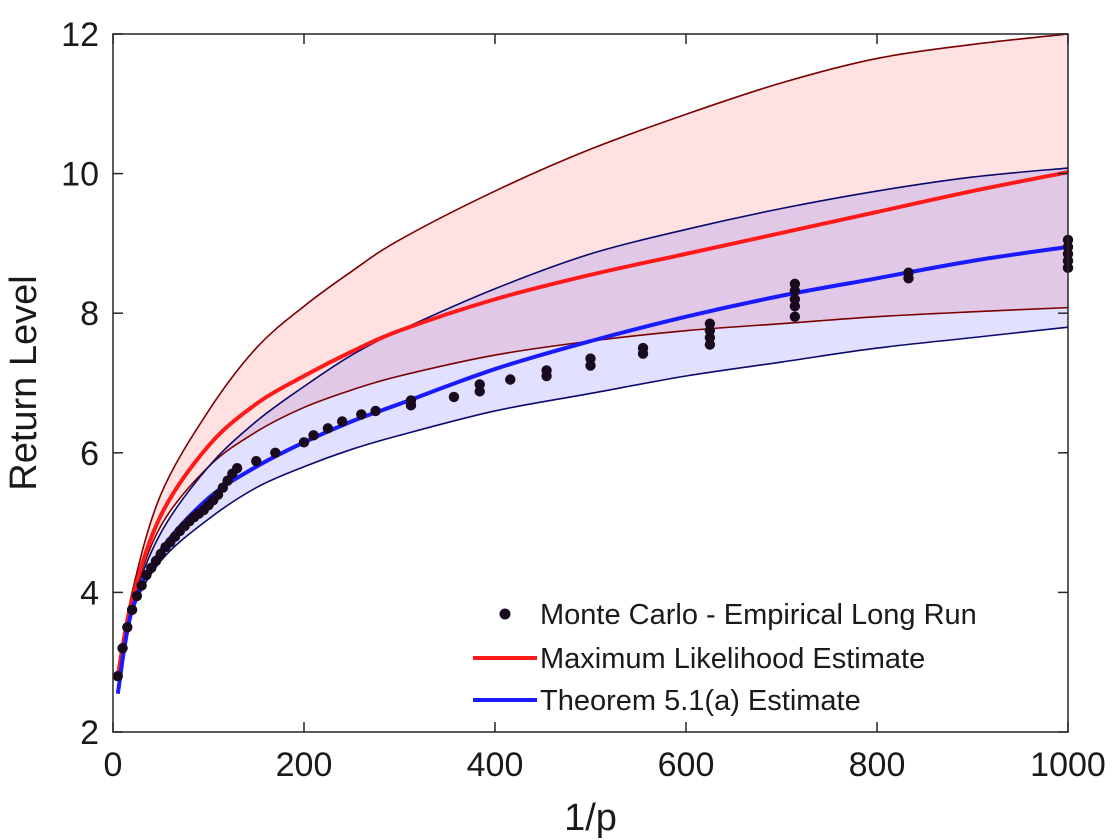  I want to click on x-tick-label: 0, so click(113, 765).